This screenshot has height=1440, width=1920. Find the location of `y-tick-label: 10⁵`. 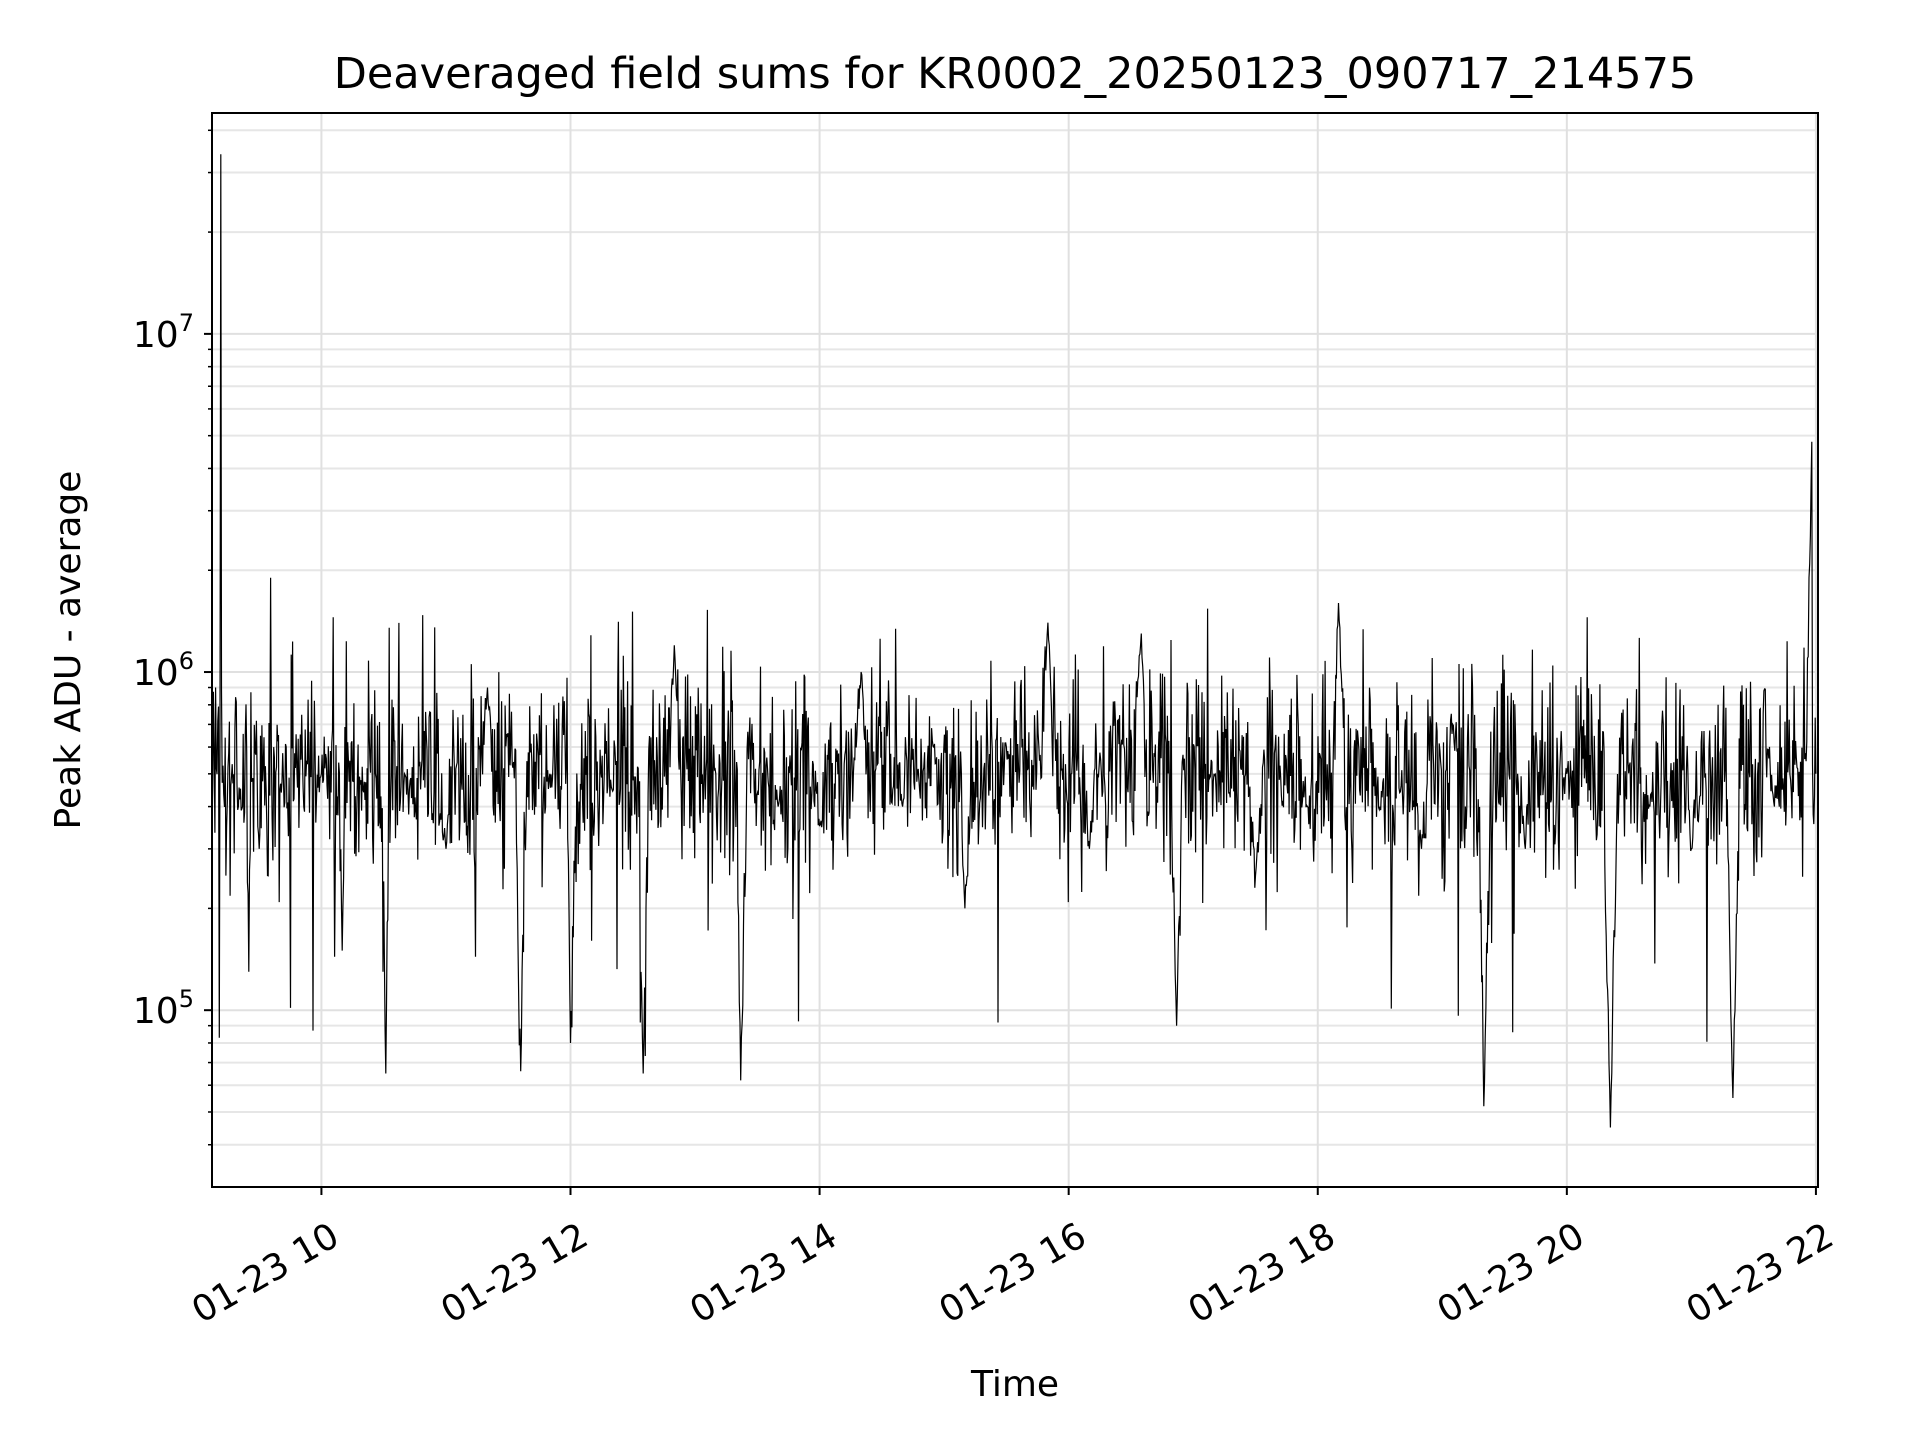

y-tick-label: 10⁵ is located at coordinates (163, 1008).